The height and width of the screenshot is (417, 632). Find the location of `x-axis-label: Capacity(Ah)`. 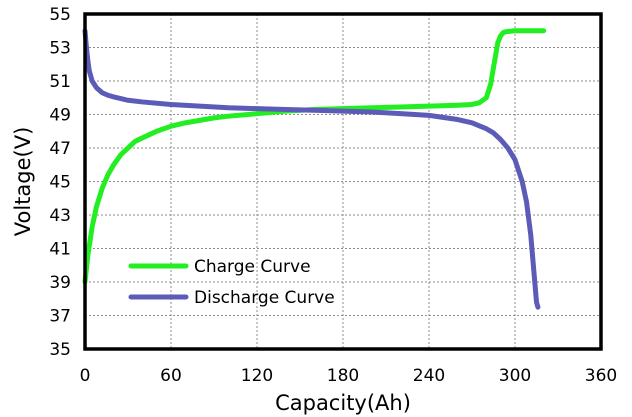

x-axis-label: Capacity(Ah) is located at coordinates (343, 403).